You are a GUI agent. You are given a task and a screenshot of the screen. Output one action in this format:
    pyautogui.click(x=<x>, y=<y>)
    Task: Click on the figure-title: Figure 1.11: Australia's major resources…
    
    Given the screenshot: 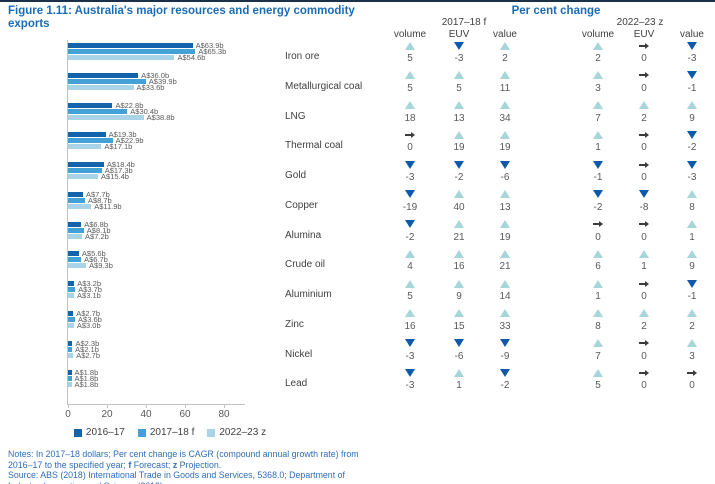 What is the action you would take?
    pyautogui.click(x=181, y=18)
    